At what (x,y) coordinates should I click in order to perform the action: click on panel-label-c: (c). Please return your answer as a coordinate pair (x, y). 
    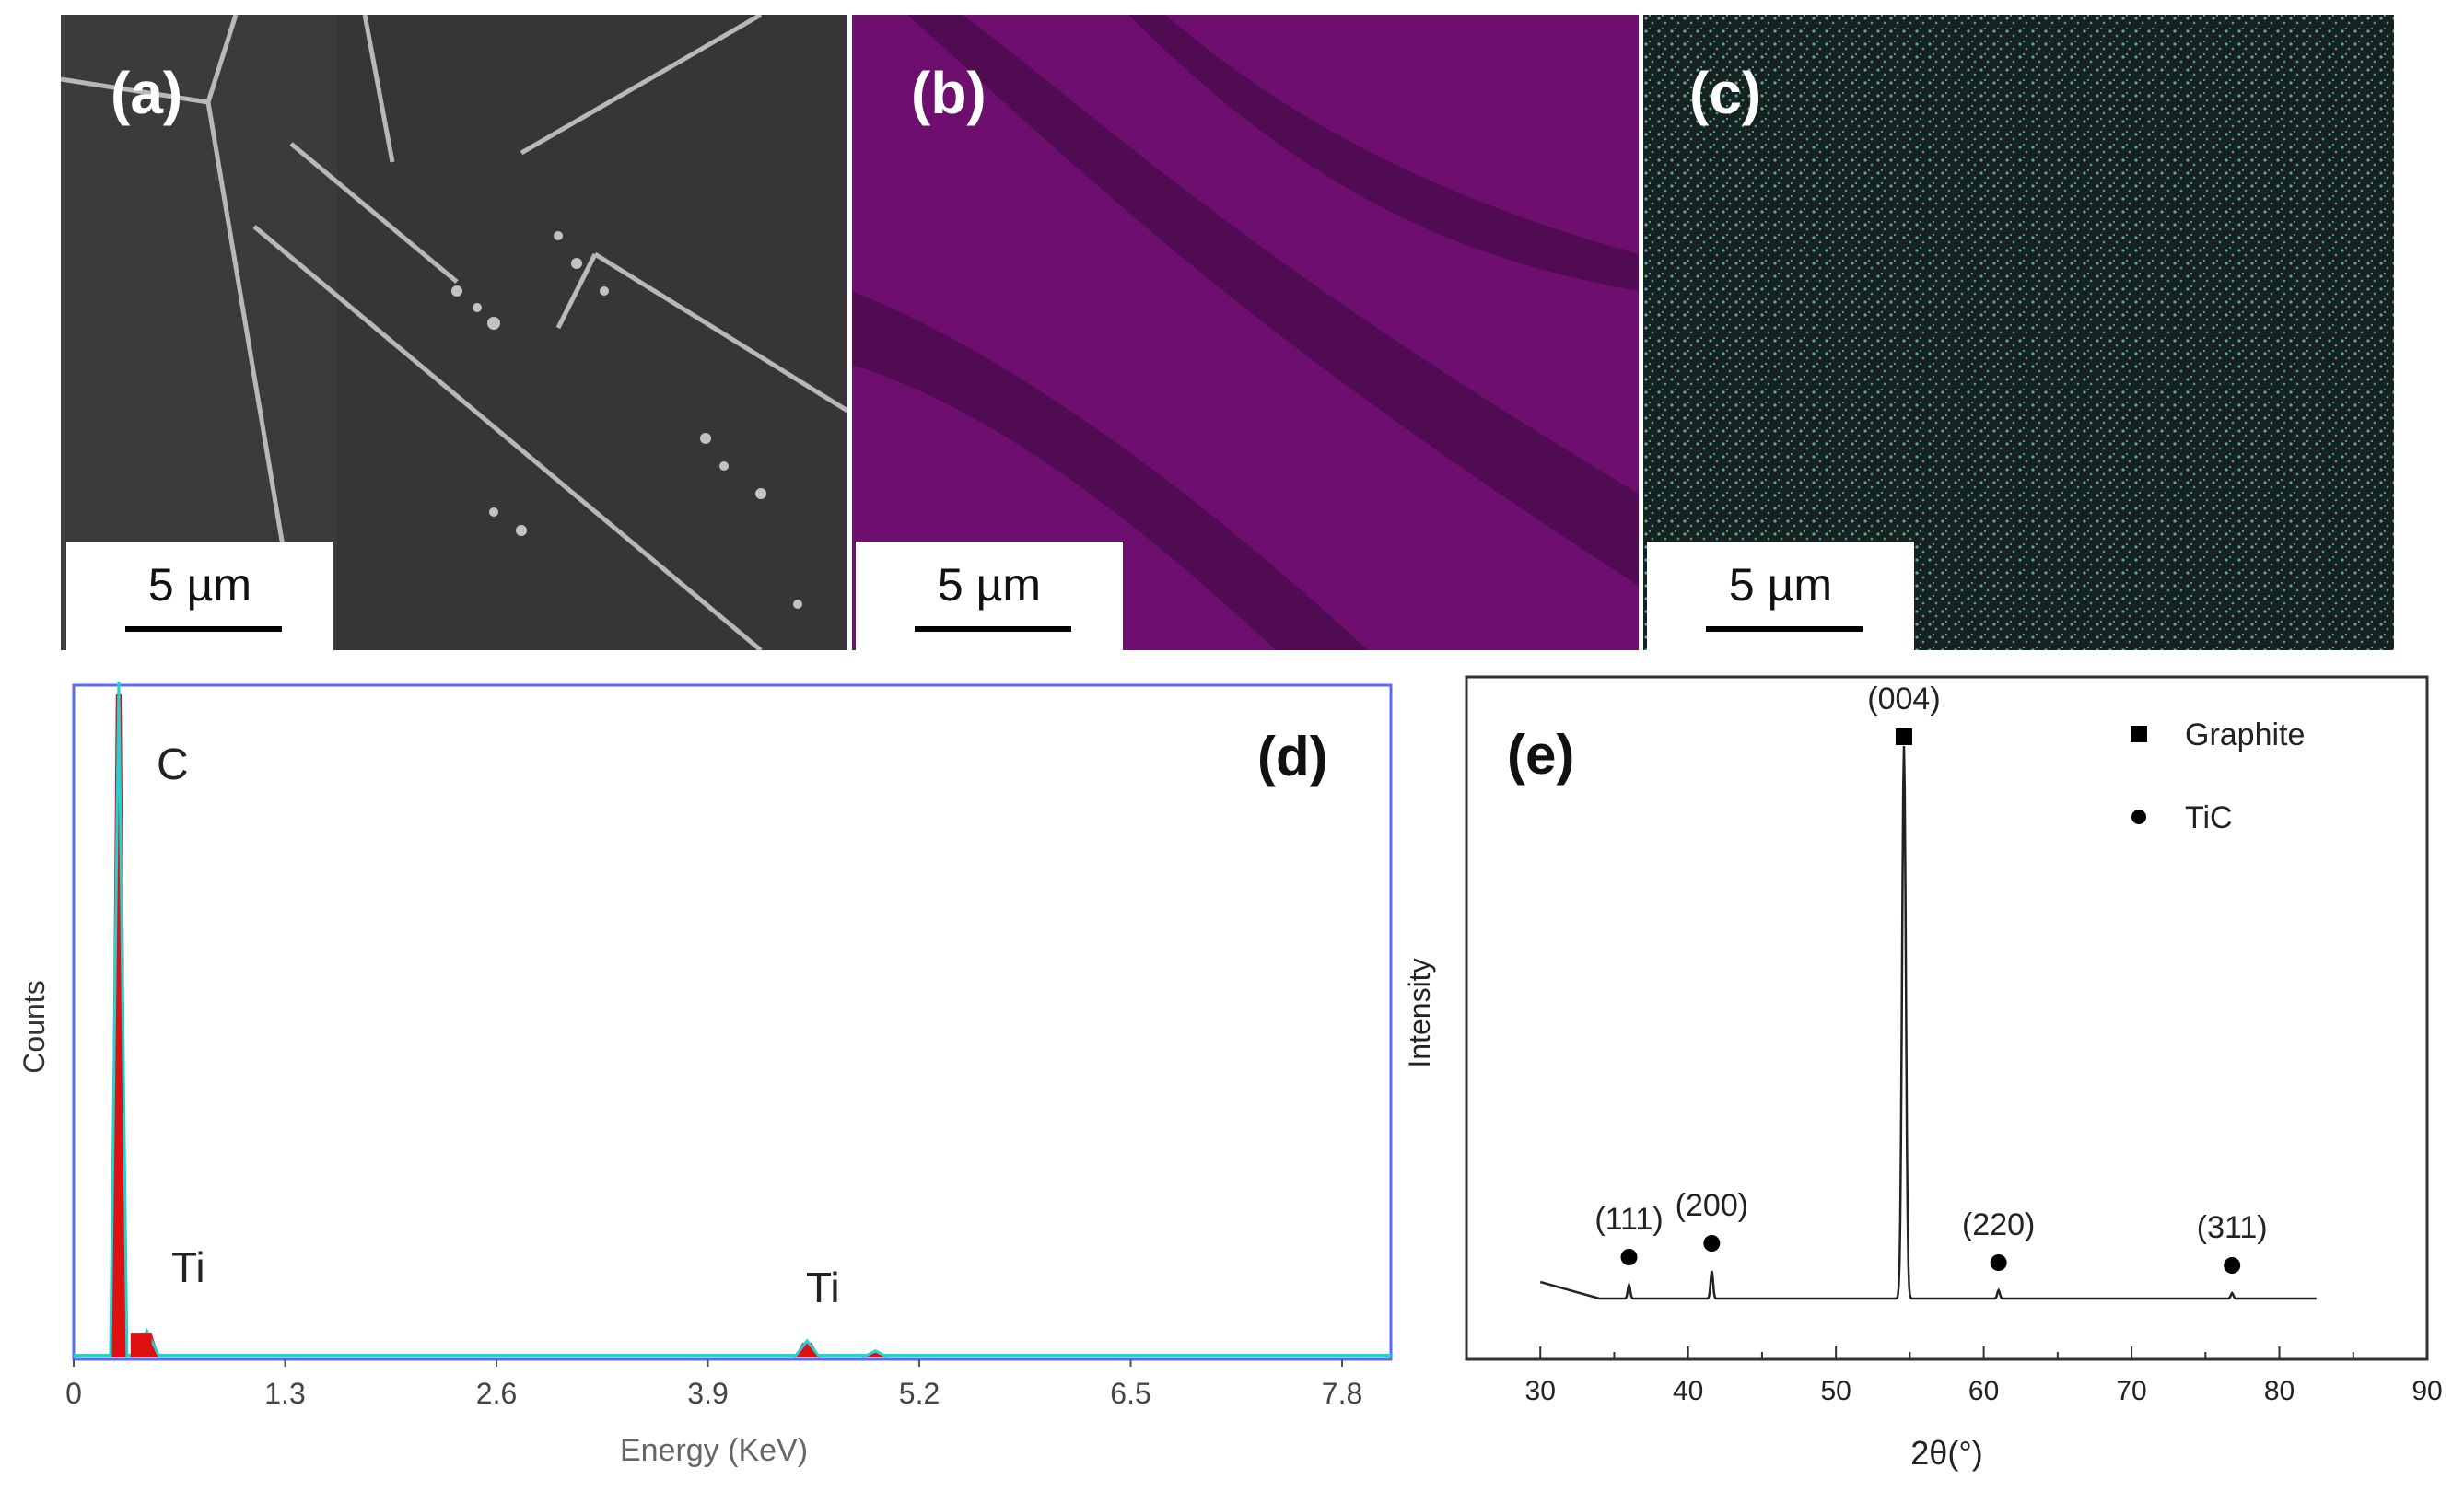
    Looking at the image, I should click on (1725, 93).